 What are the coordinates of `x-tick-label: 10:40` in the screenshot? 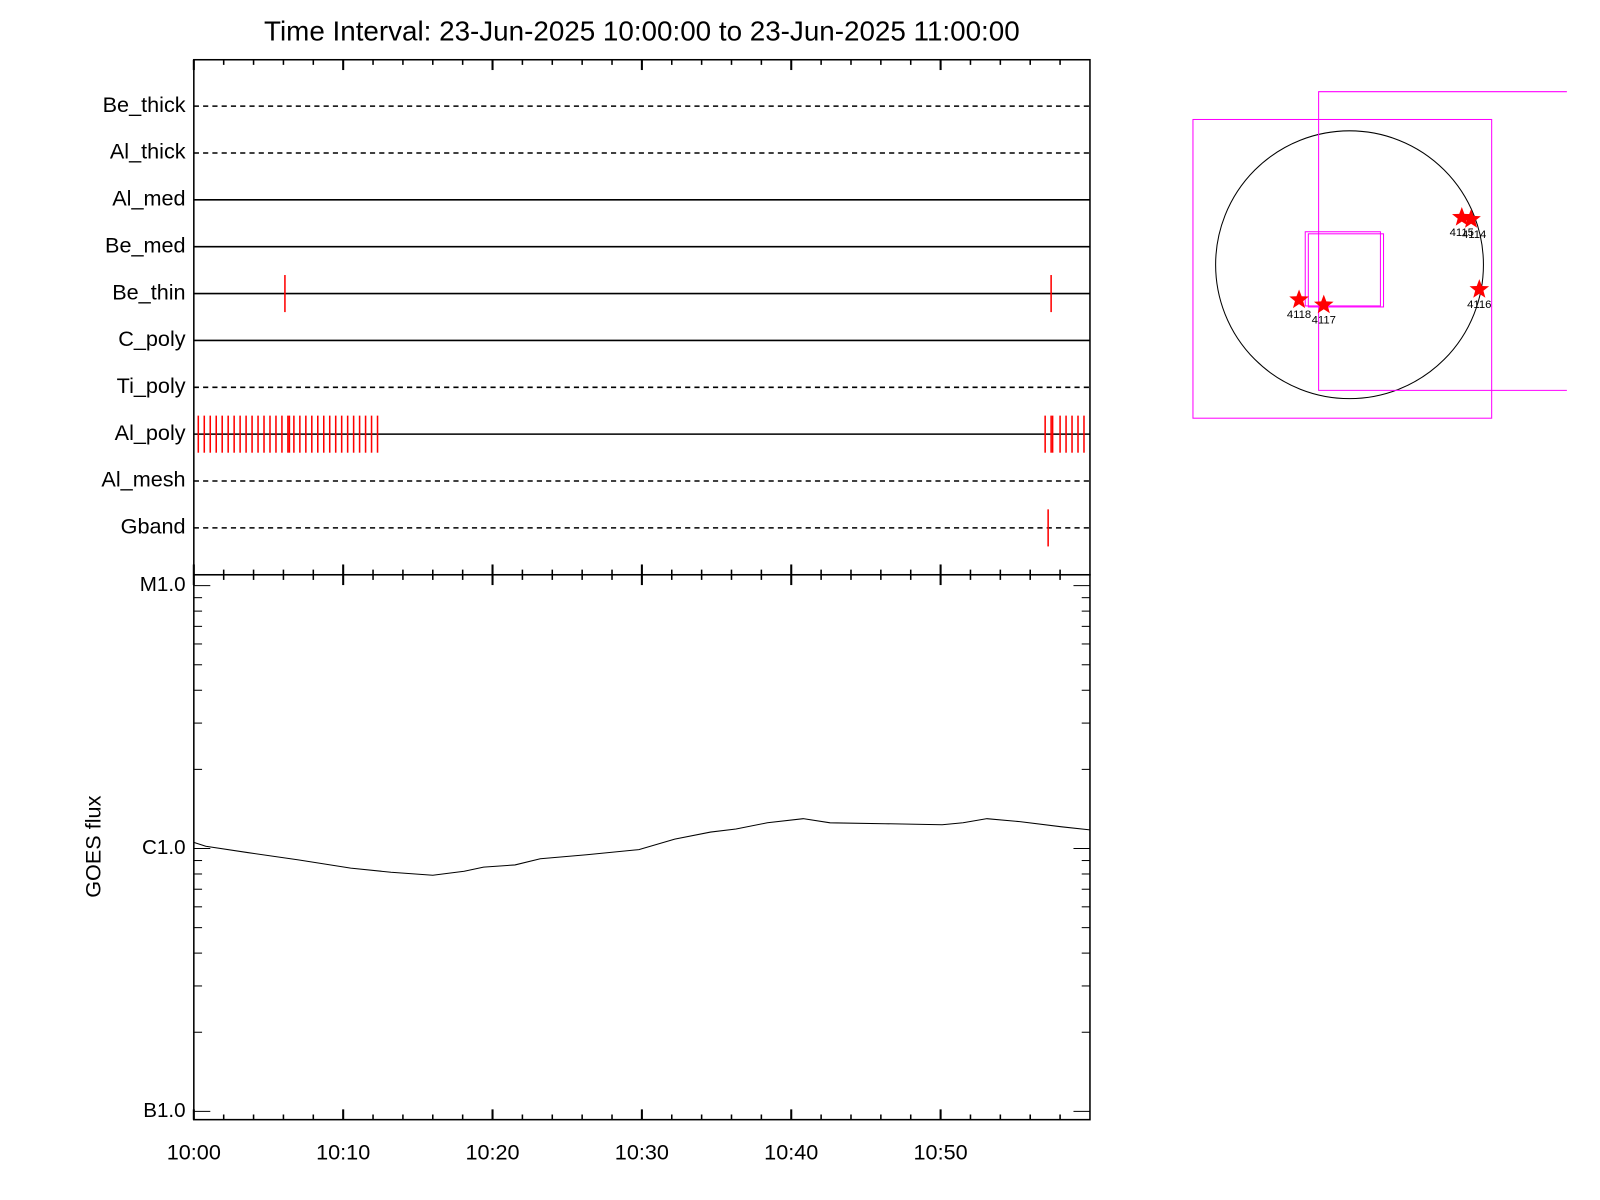 It's located at (791, 1151).